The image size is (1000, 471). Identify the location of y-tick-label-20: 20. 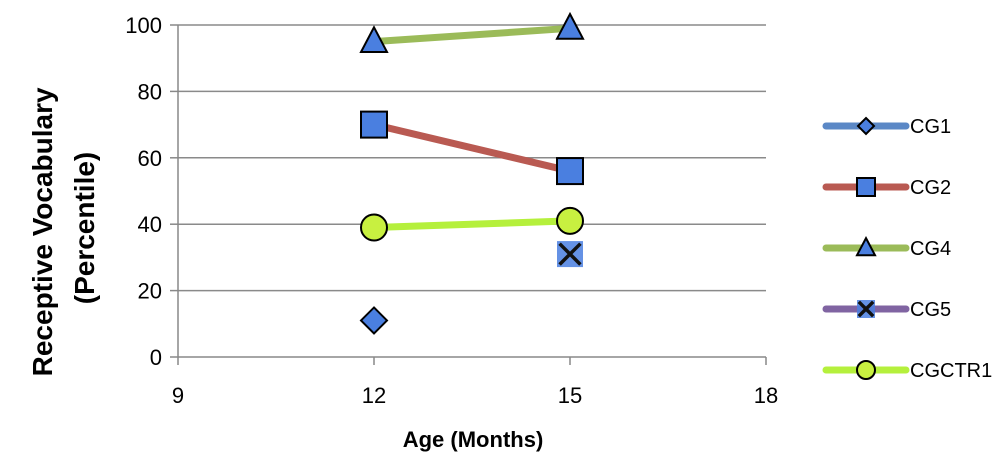
(150, 291).